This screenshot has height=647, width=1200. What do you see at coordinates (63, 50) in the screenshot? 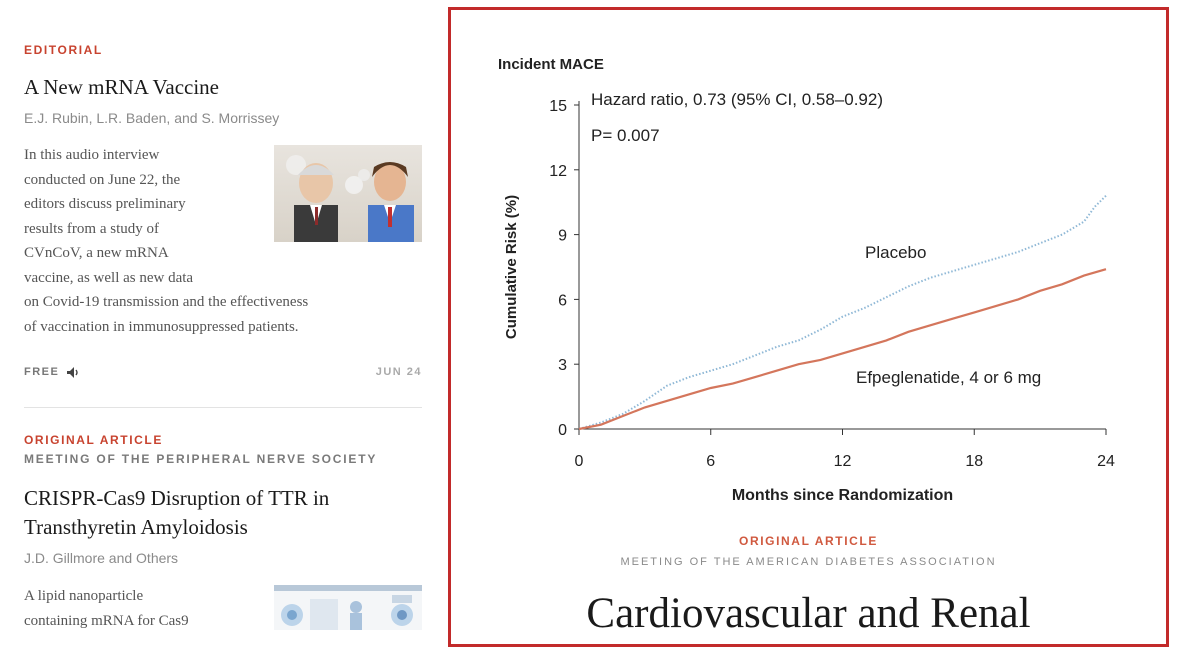
I see `article-kicker: EDITORIAL` at bounding box center [63, 50].